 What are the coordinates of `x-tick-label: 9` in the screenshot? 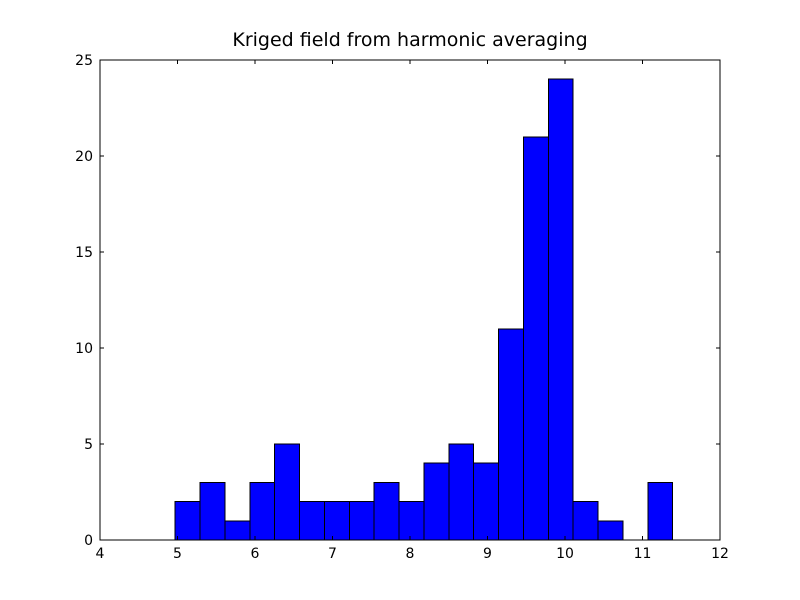 It's located at (487, 554).